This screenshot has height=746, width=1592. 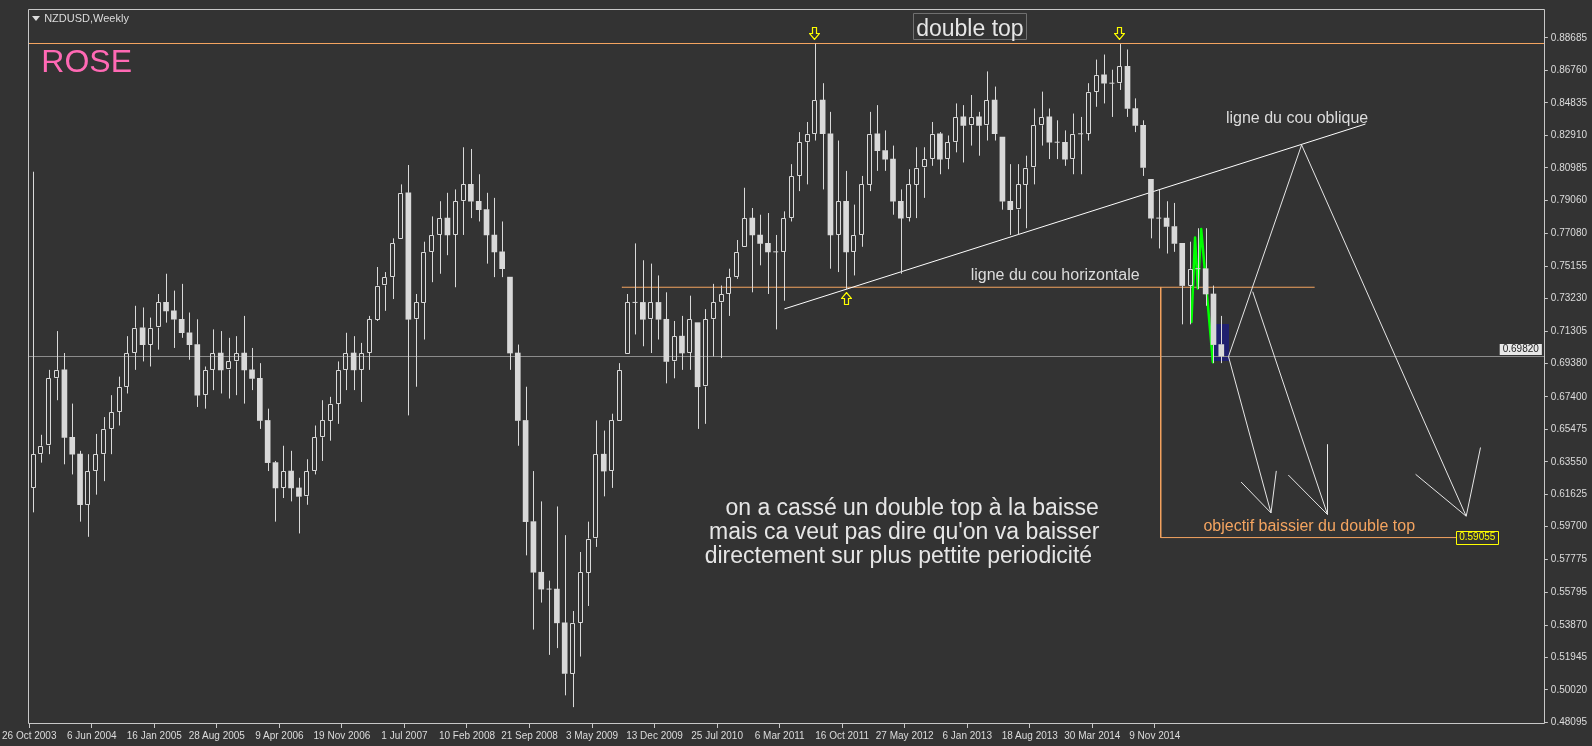 I want to click on y-tick-label: 0.80985, so click(x=1569, y=167).